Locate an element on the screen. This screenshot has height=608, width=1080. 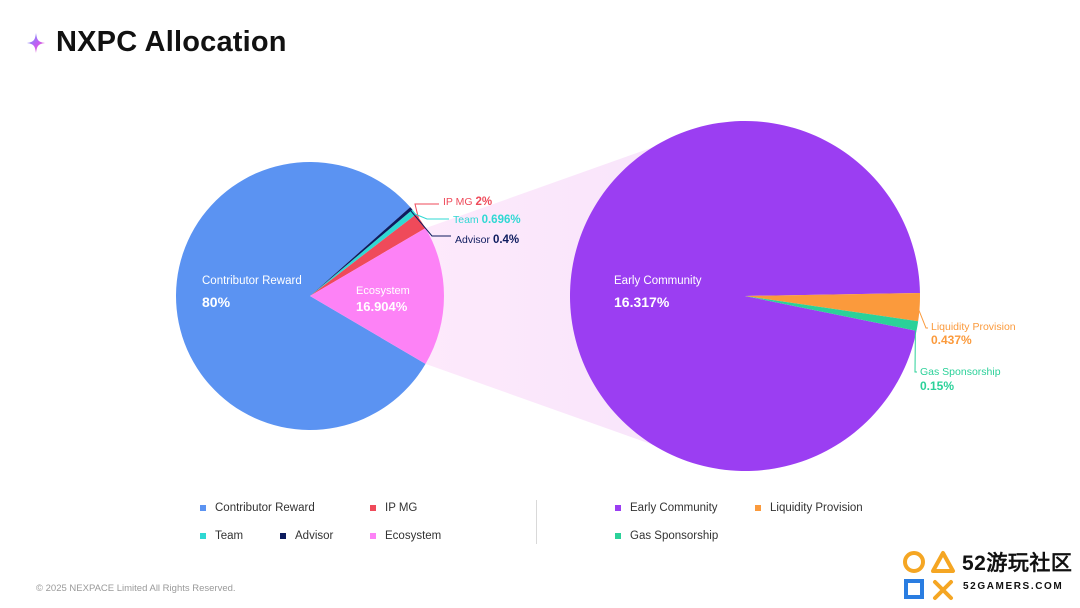
legend-label: Gas Sponsorship is located at coordinates (674, 536).